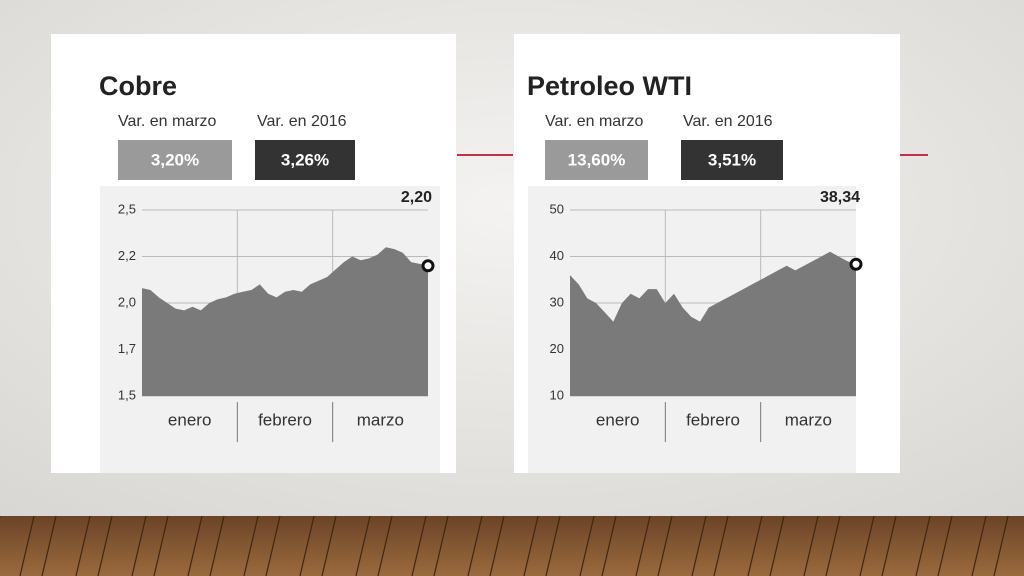 This screenshot has height=576, width=1024. Describe the element at coordinates (127, 208) in the screenshot. I see `y-tick-label: 2,5` at that location.